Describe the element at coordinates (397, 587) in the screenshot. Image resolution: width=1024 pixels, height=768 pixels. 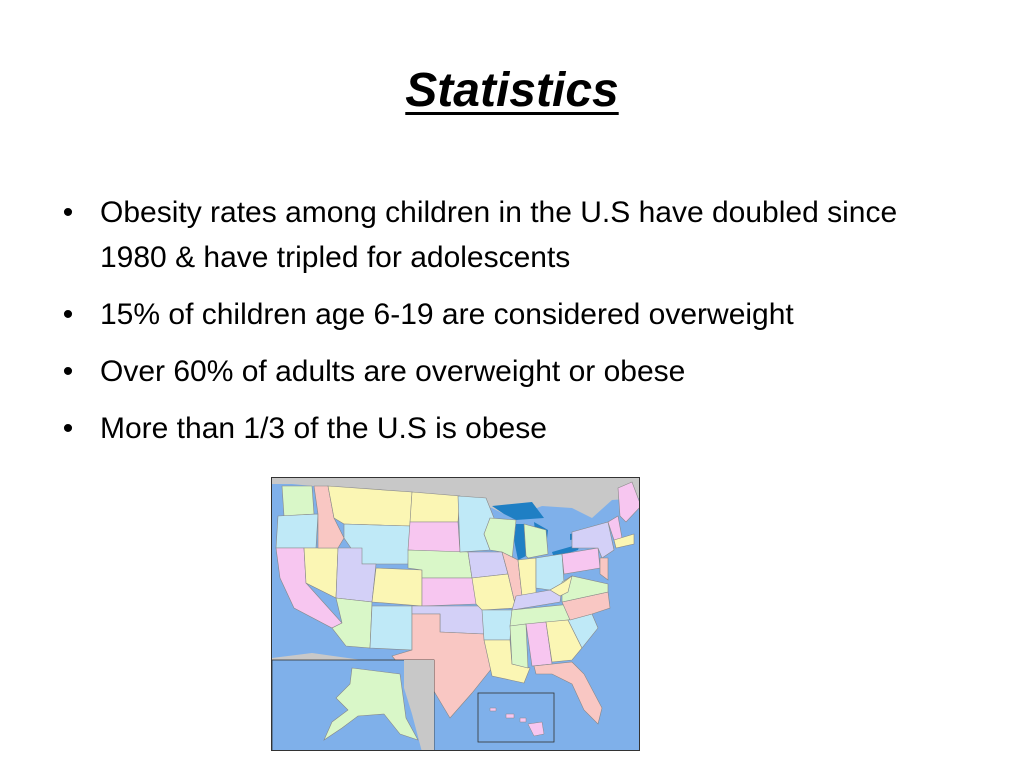
I see `state-colorado` at that location.